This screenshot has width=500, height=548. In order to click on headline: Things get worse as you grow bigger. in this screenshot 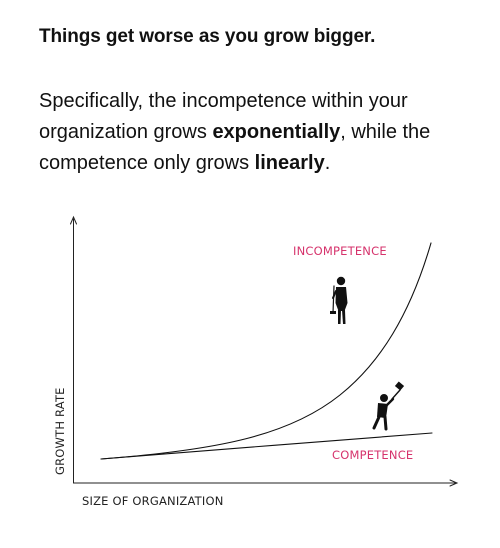, I will do `click(207, 36)`.